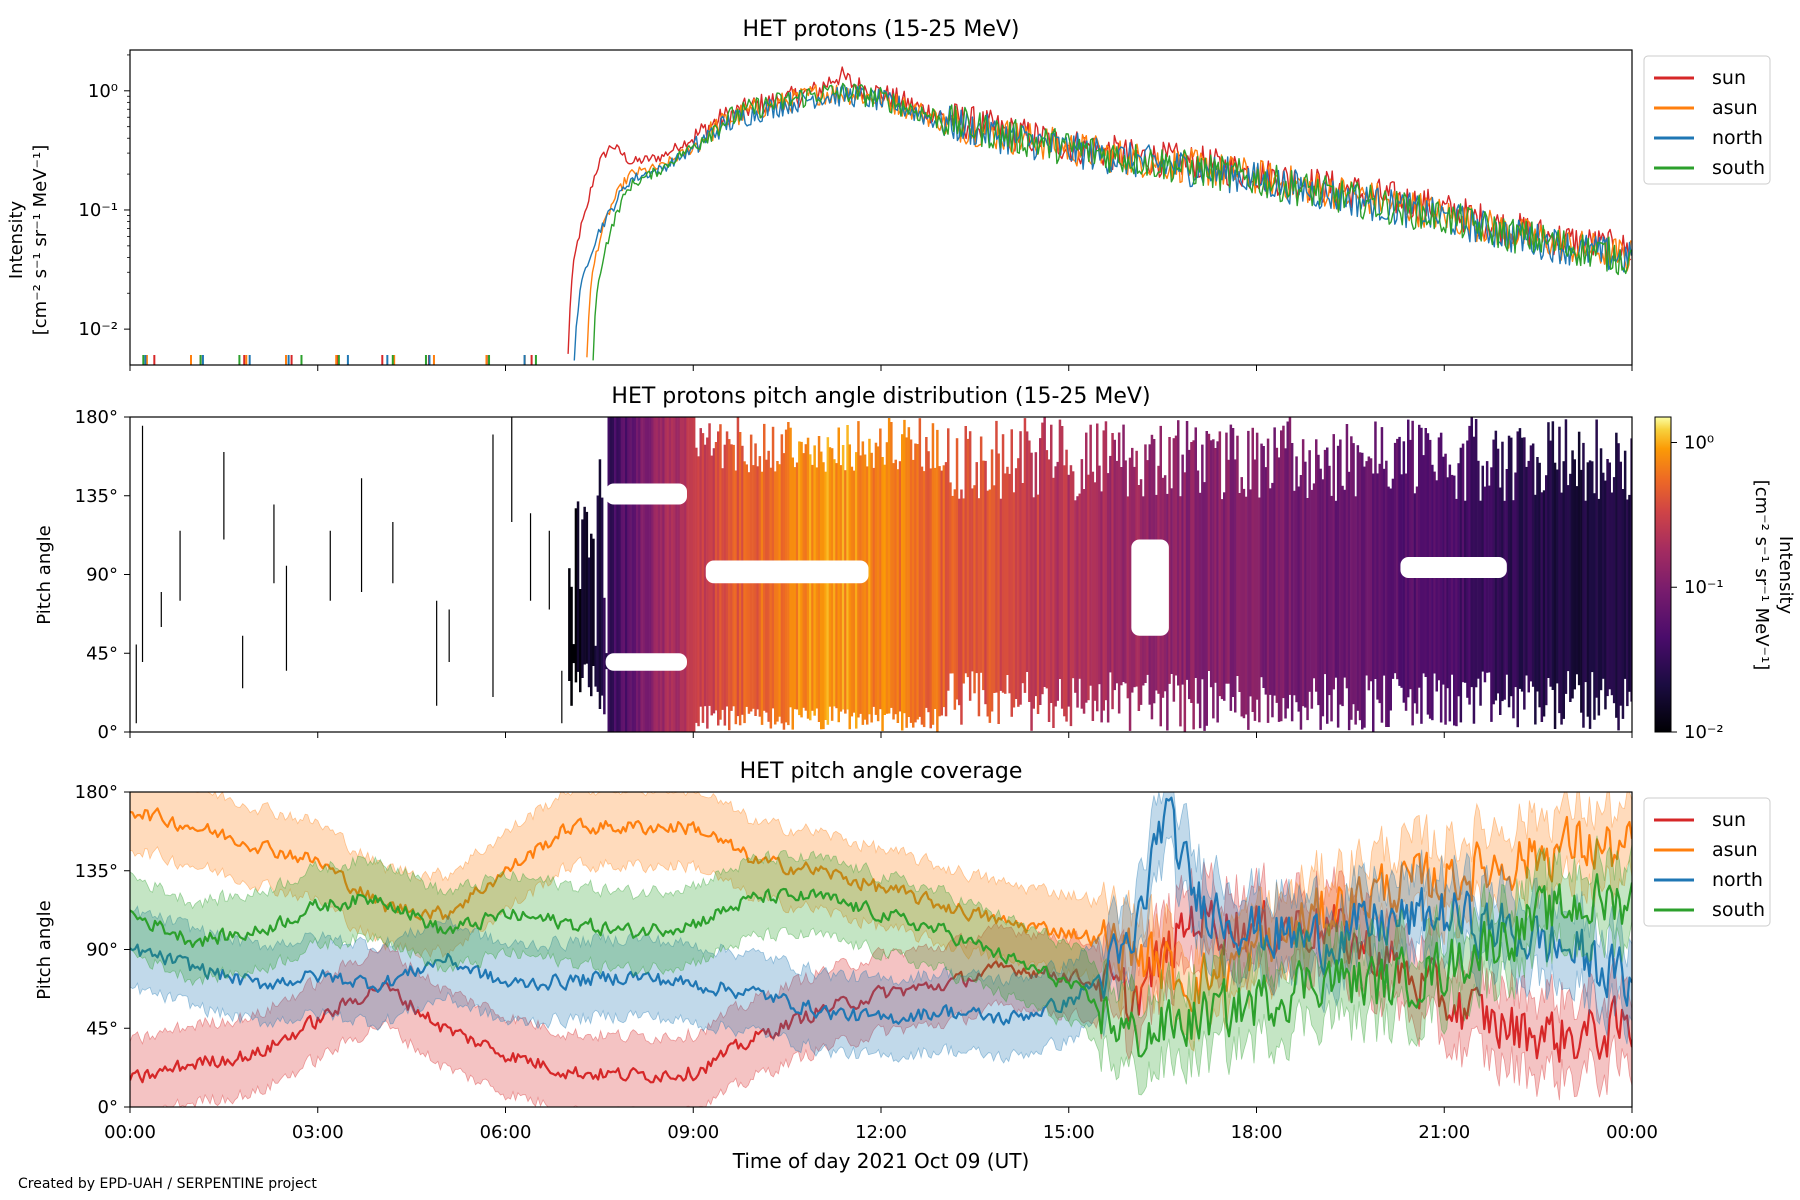 Image resolution: width=1800 pixels, height=1200 pixels. Describe the element at coordinates (44, 949) in the screenshot. I see `panel3-ylabel: Pitch angle` at that location.